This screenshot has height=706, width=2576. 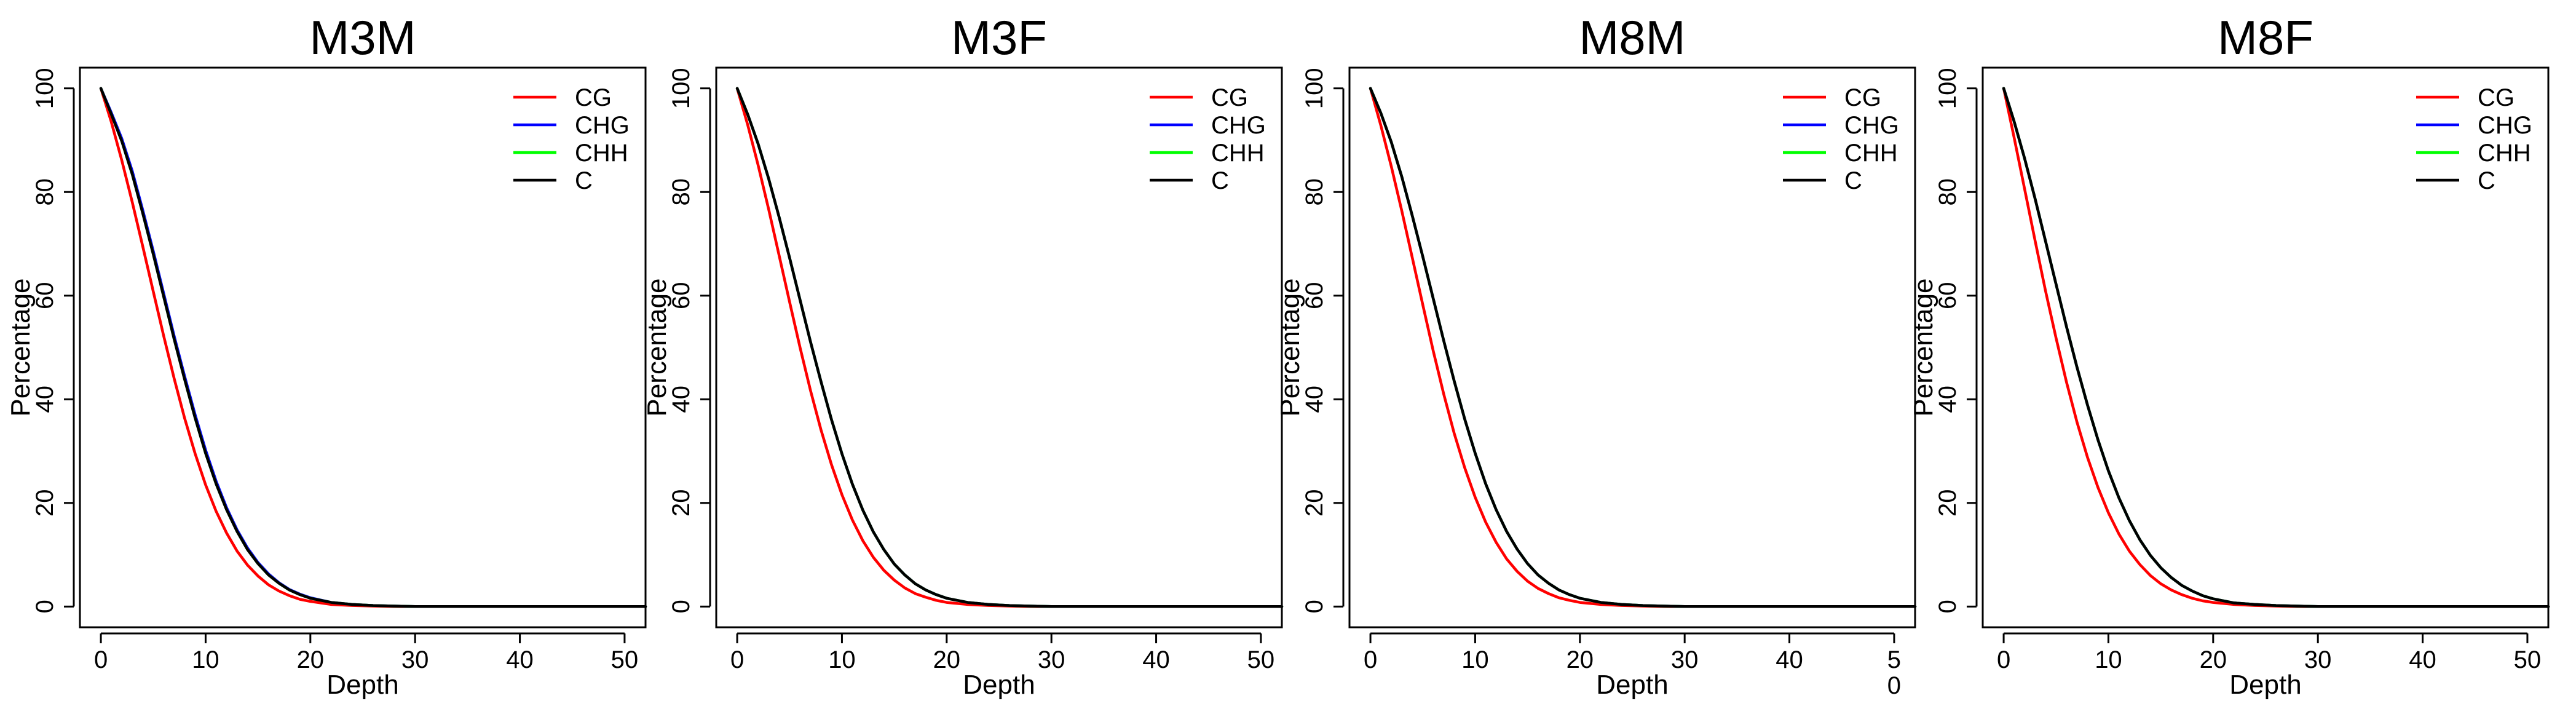 I want to click on chart-title: M3F, so click(x=999, y=37).